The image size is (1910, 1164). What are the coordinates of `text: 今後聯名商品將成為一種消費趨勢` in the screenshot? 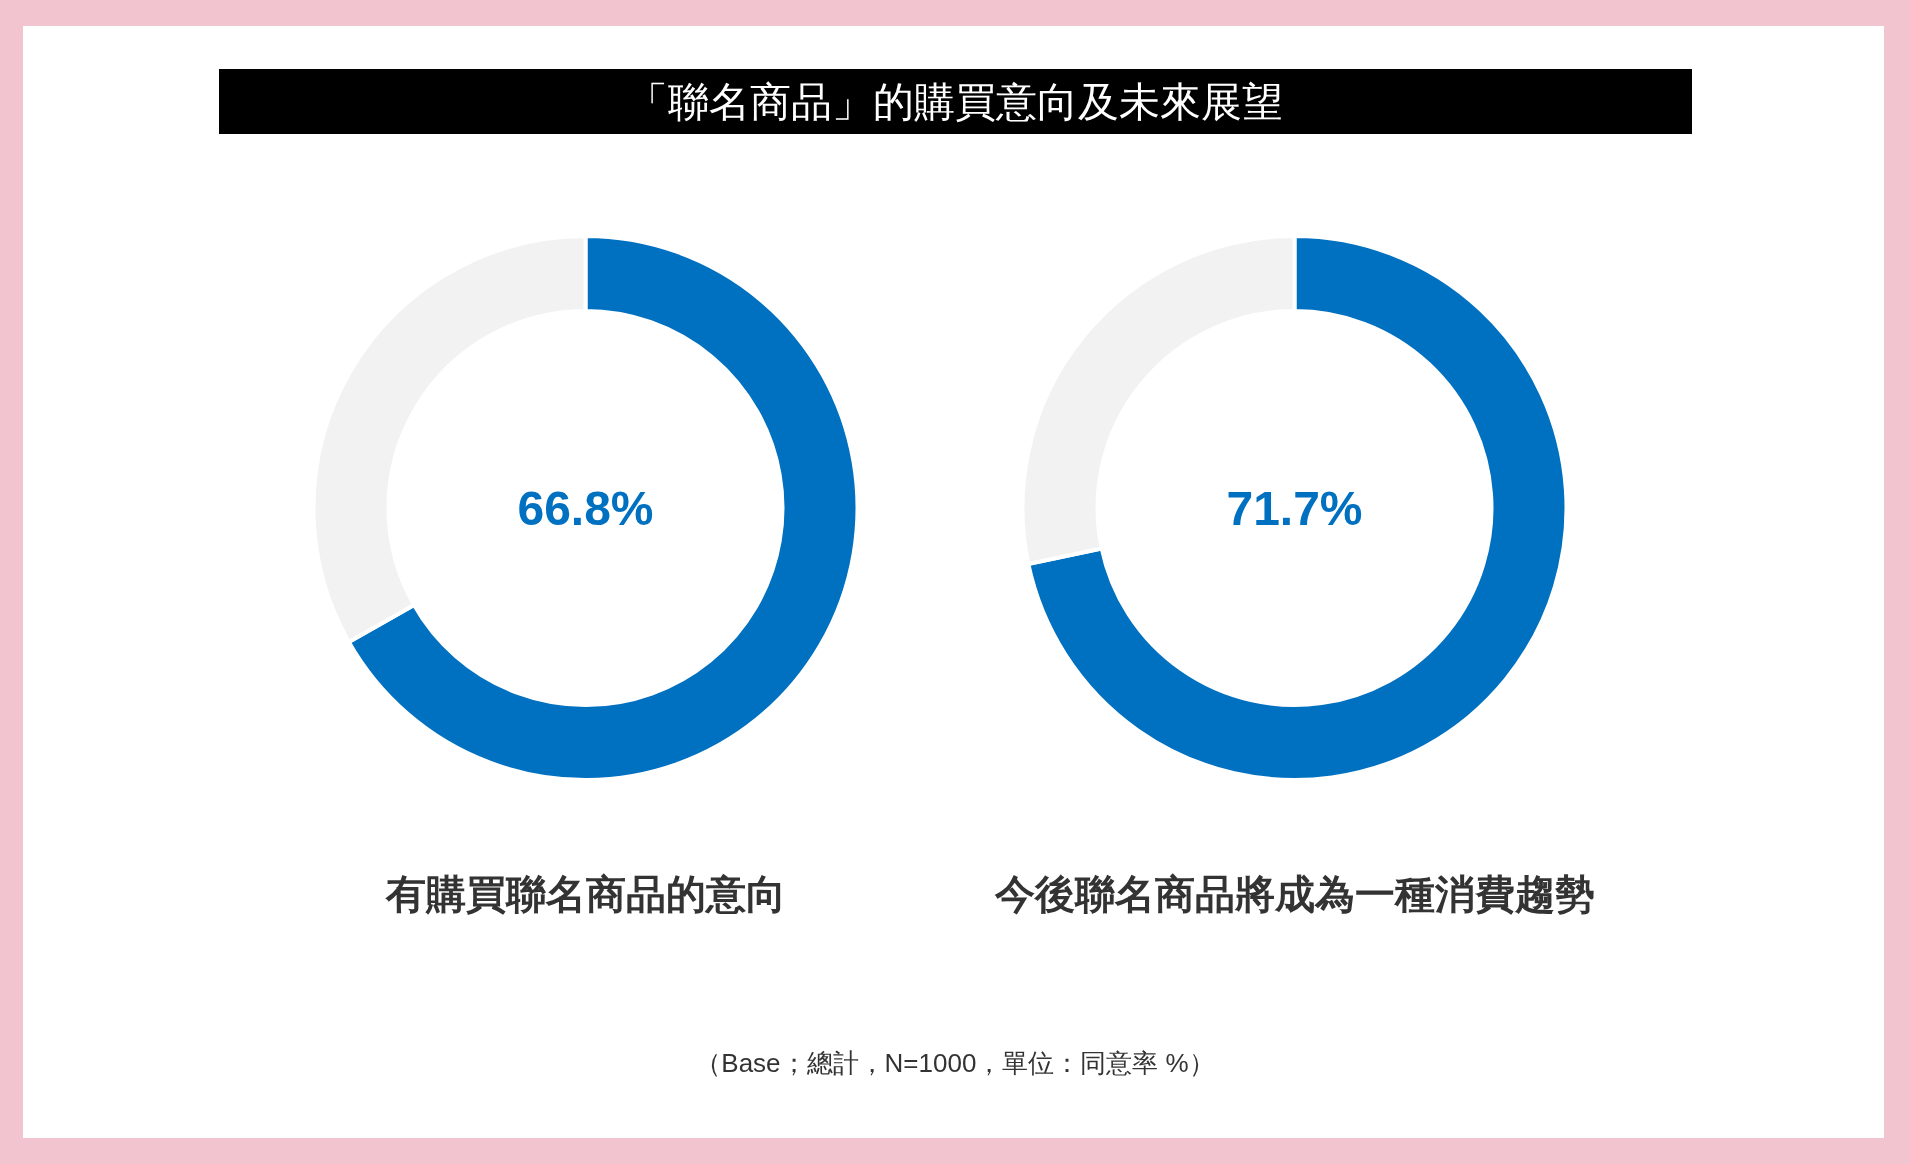 It's located at (1294, 893).